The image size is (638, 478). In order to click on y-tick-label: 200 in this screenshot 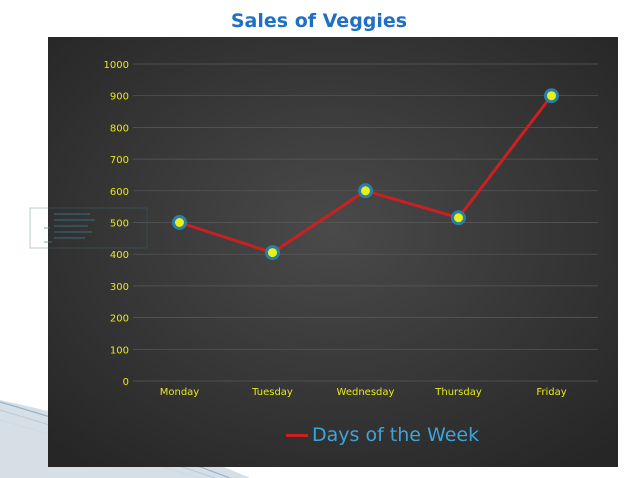, I will do `click(119, 319)`.